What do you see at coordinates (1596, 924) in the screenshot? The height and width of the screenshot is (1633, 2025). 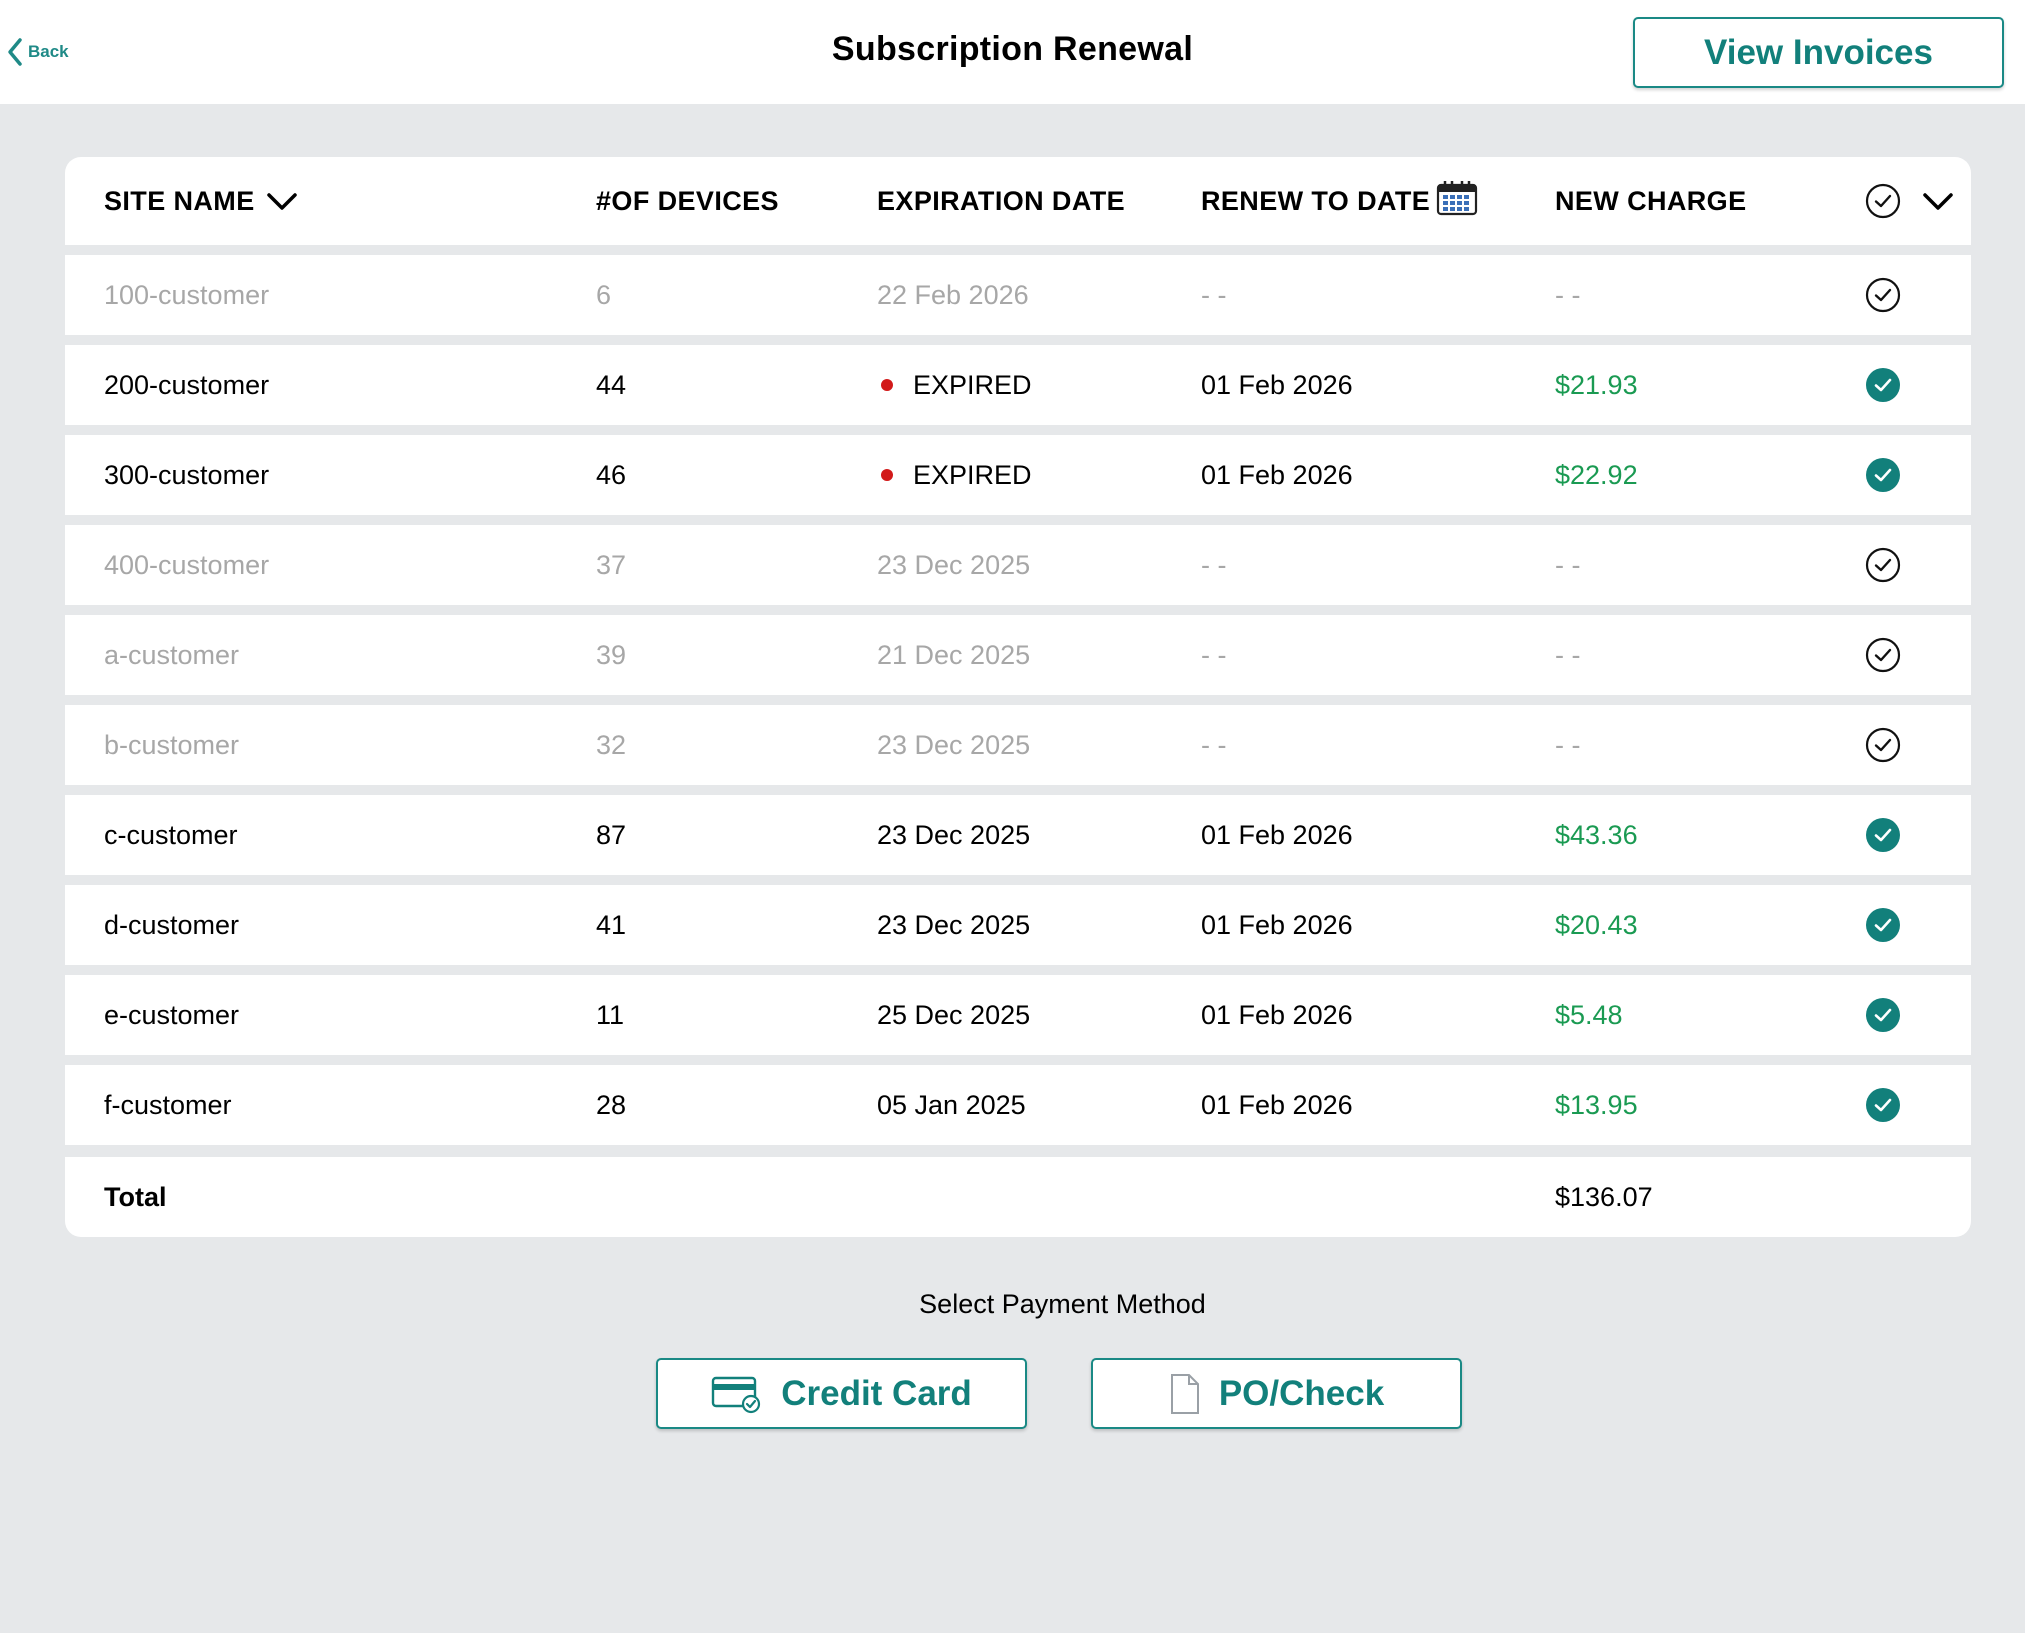 I see `new-charge-cell: $20.43` at bounding box center [1596, 924].